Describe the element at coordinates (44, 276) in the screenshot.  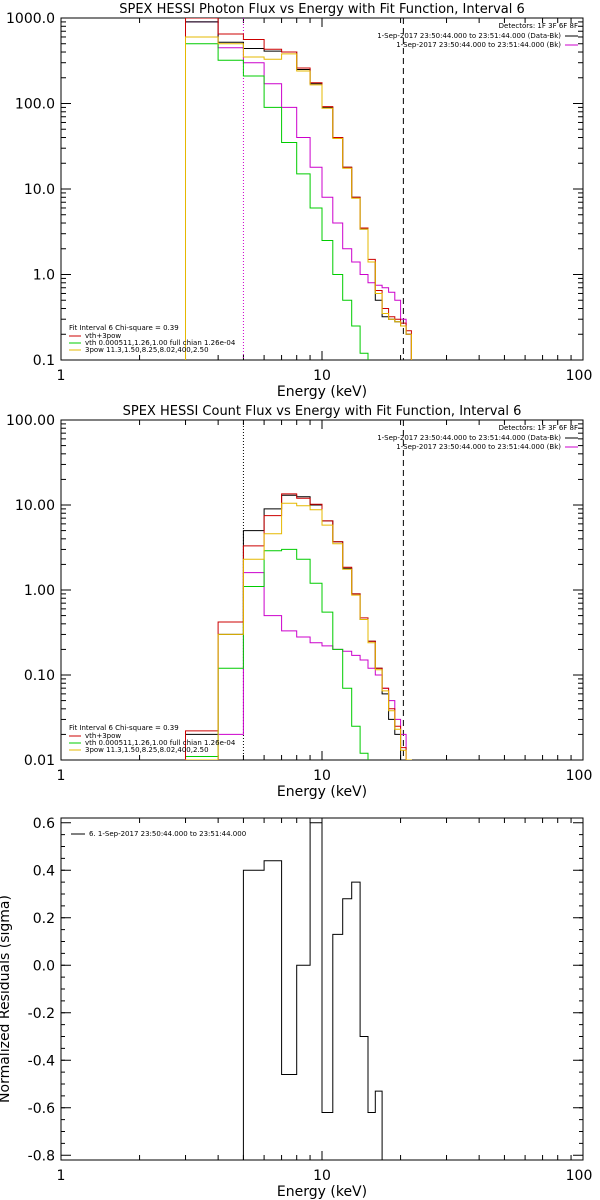
I see `y-tick-label: 1.0` at that location.